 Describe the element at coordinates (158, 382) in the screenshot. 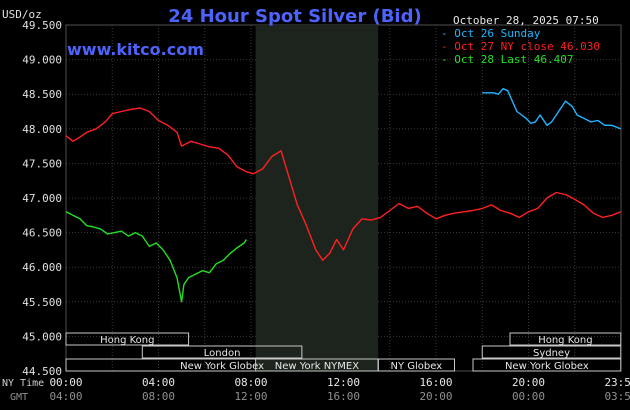

I see `x-tick-label-ny: 04:00` at that location.